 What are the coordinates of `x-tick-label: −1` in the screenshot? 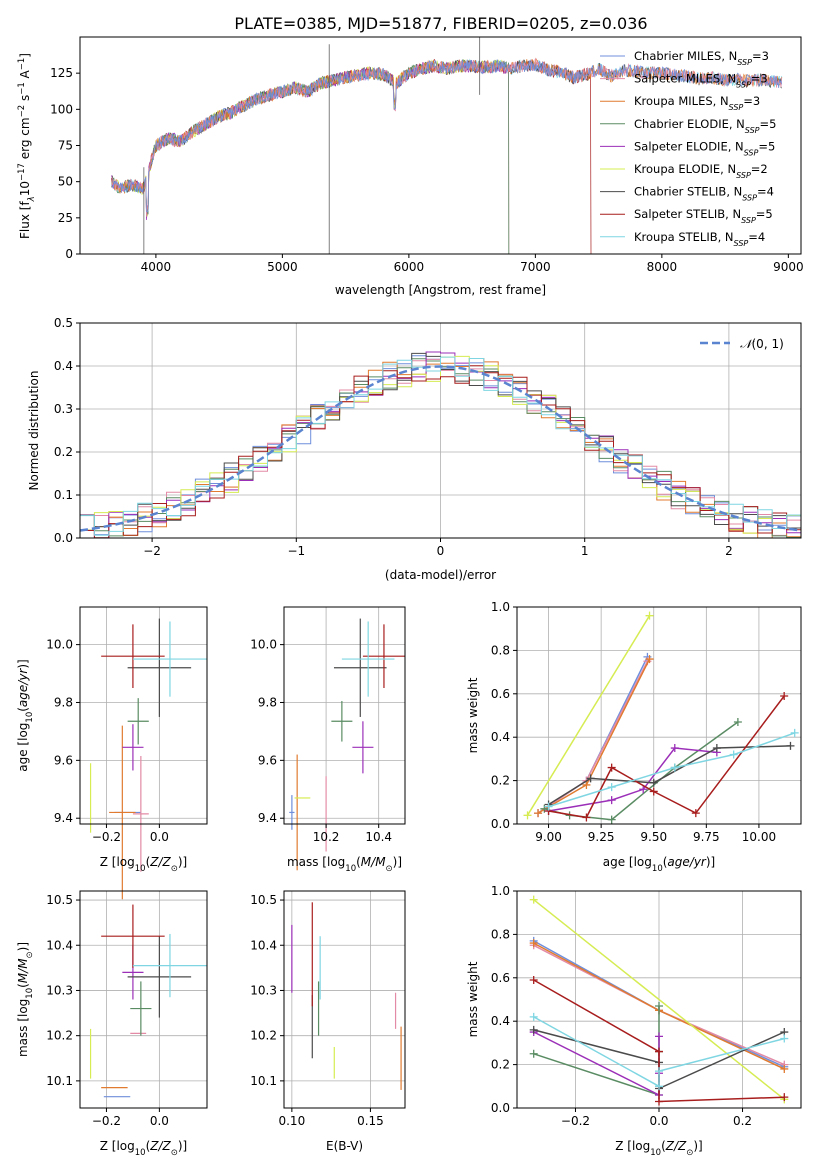 It's located at (296, 551).